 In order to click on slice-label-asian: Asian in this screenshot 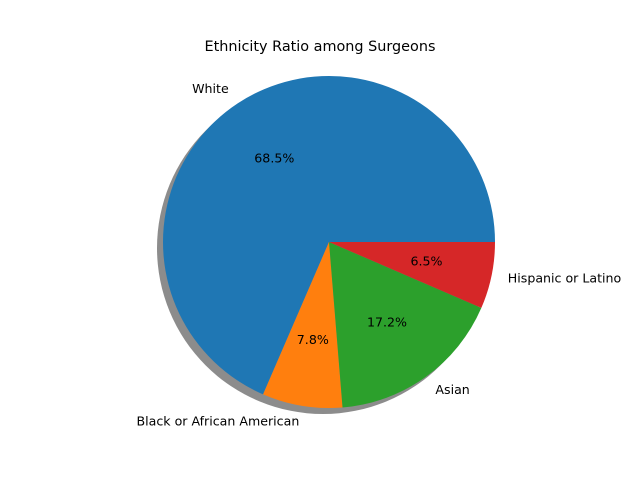, I will do `click(452, 389)`.